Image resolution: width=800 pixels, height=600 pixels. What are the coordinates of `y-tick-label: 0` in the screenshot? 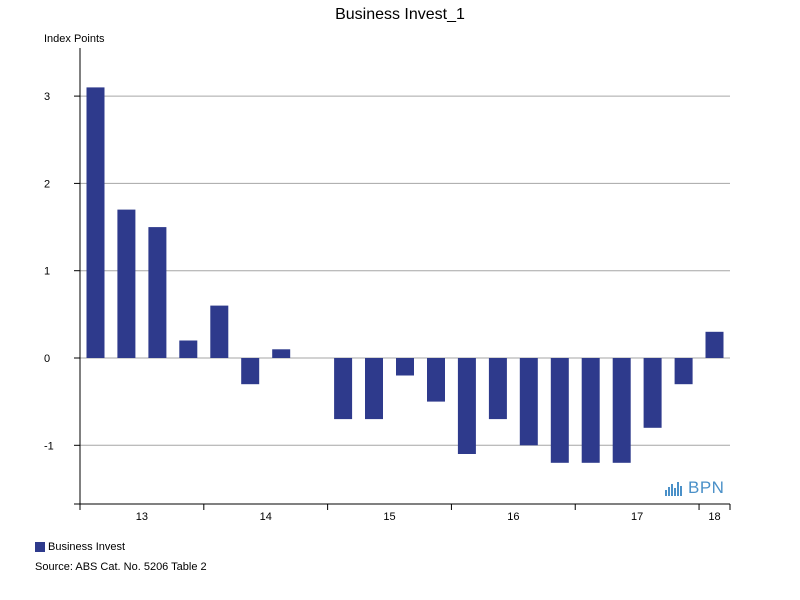 It's located at (47, 359).